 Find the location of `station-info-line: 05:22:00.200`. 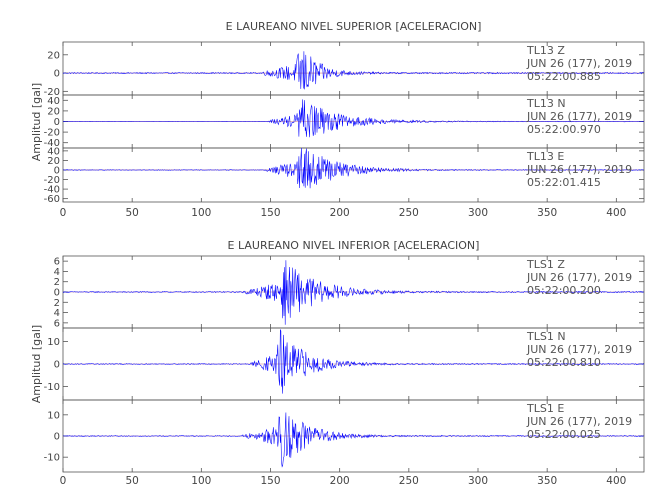

station-info-line: 05:22:00.200 is located at coordinates (564, 290).